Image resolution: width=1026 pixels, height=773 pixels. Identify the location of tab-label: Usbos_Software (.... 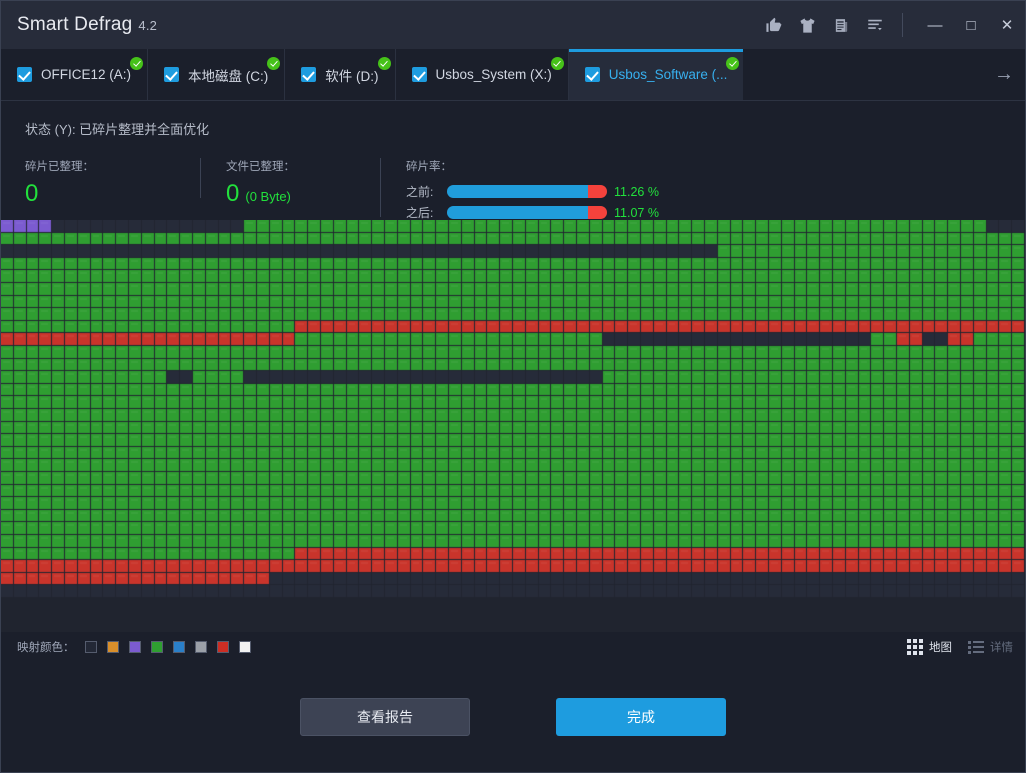
(668, 74).